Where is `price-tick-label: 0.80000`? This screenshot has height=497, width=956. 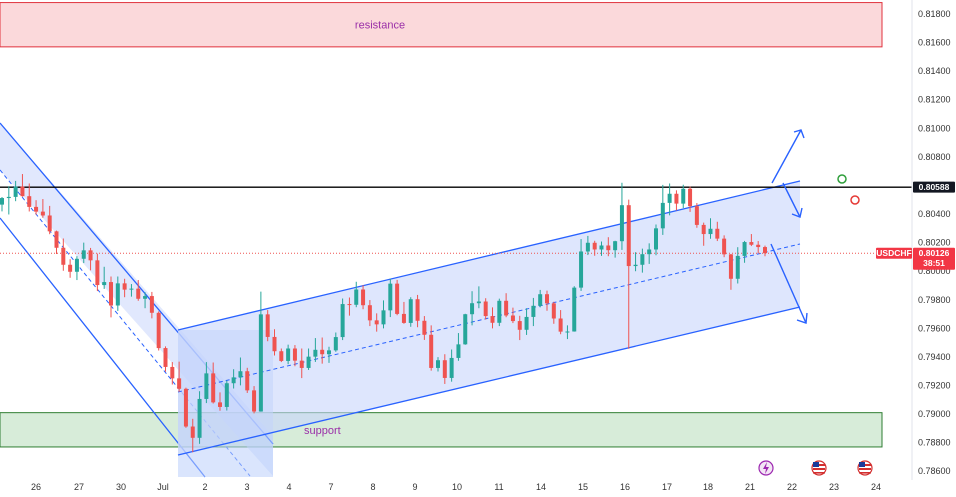
price-tick-label: 0.80000 is located at coordinates (934, 271).